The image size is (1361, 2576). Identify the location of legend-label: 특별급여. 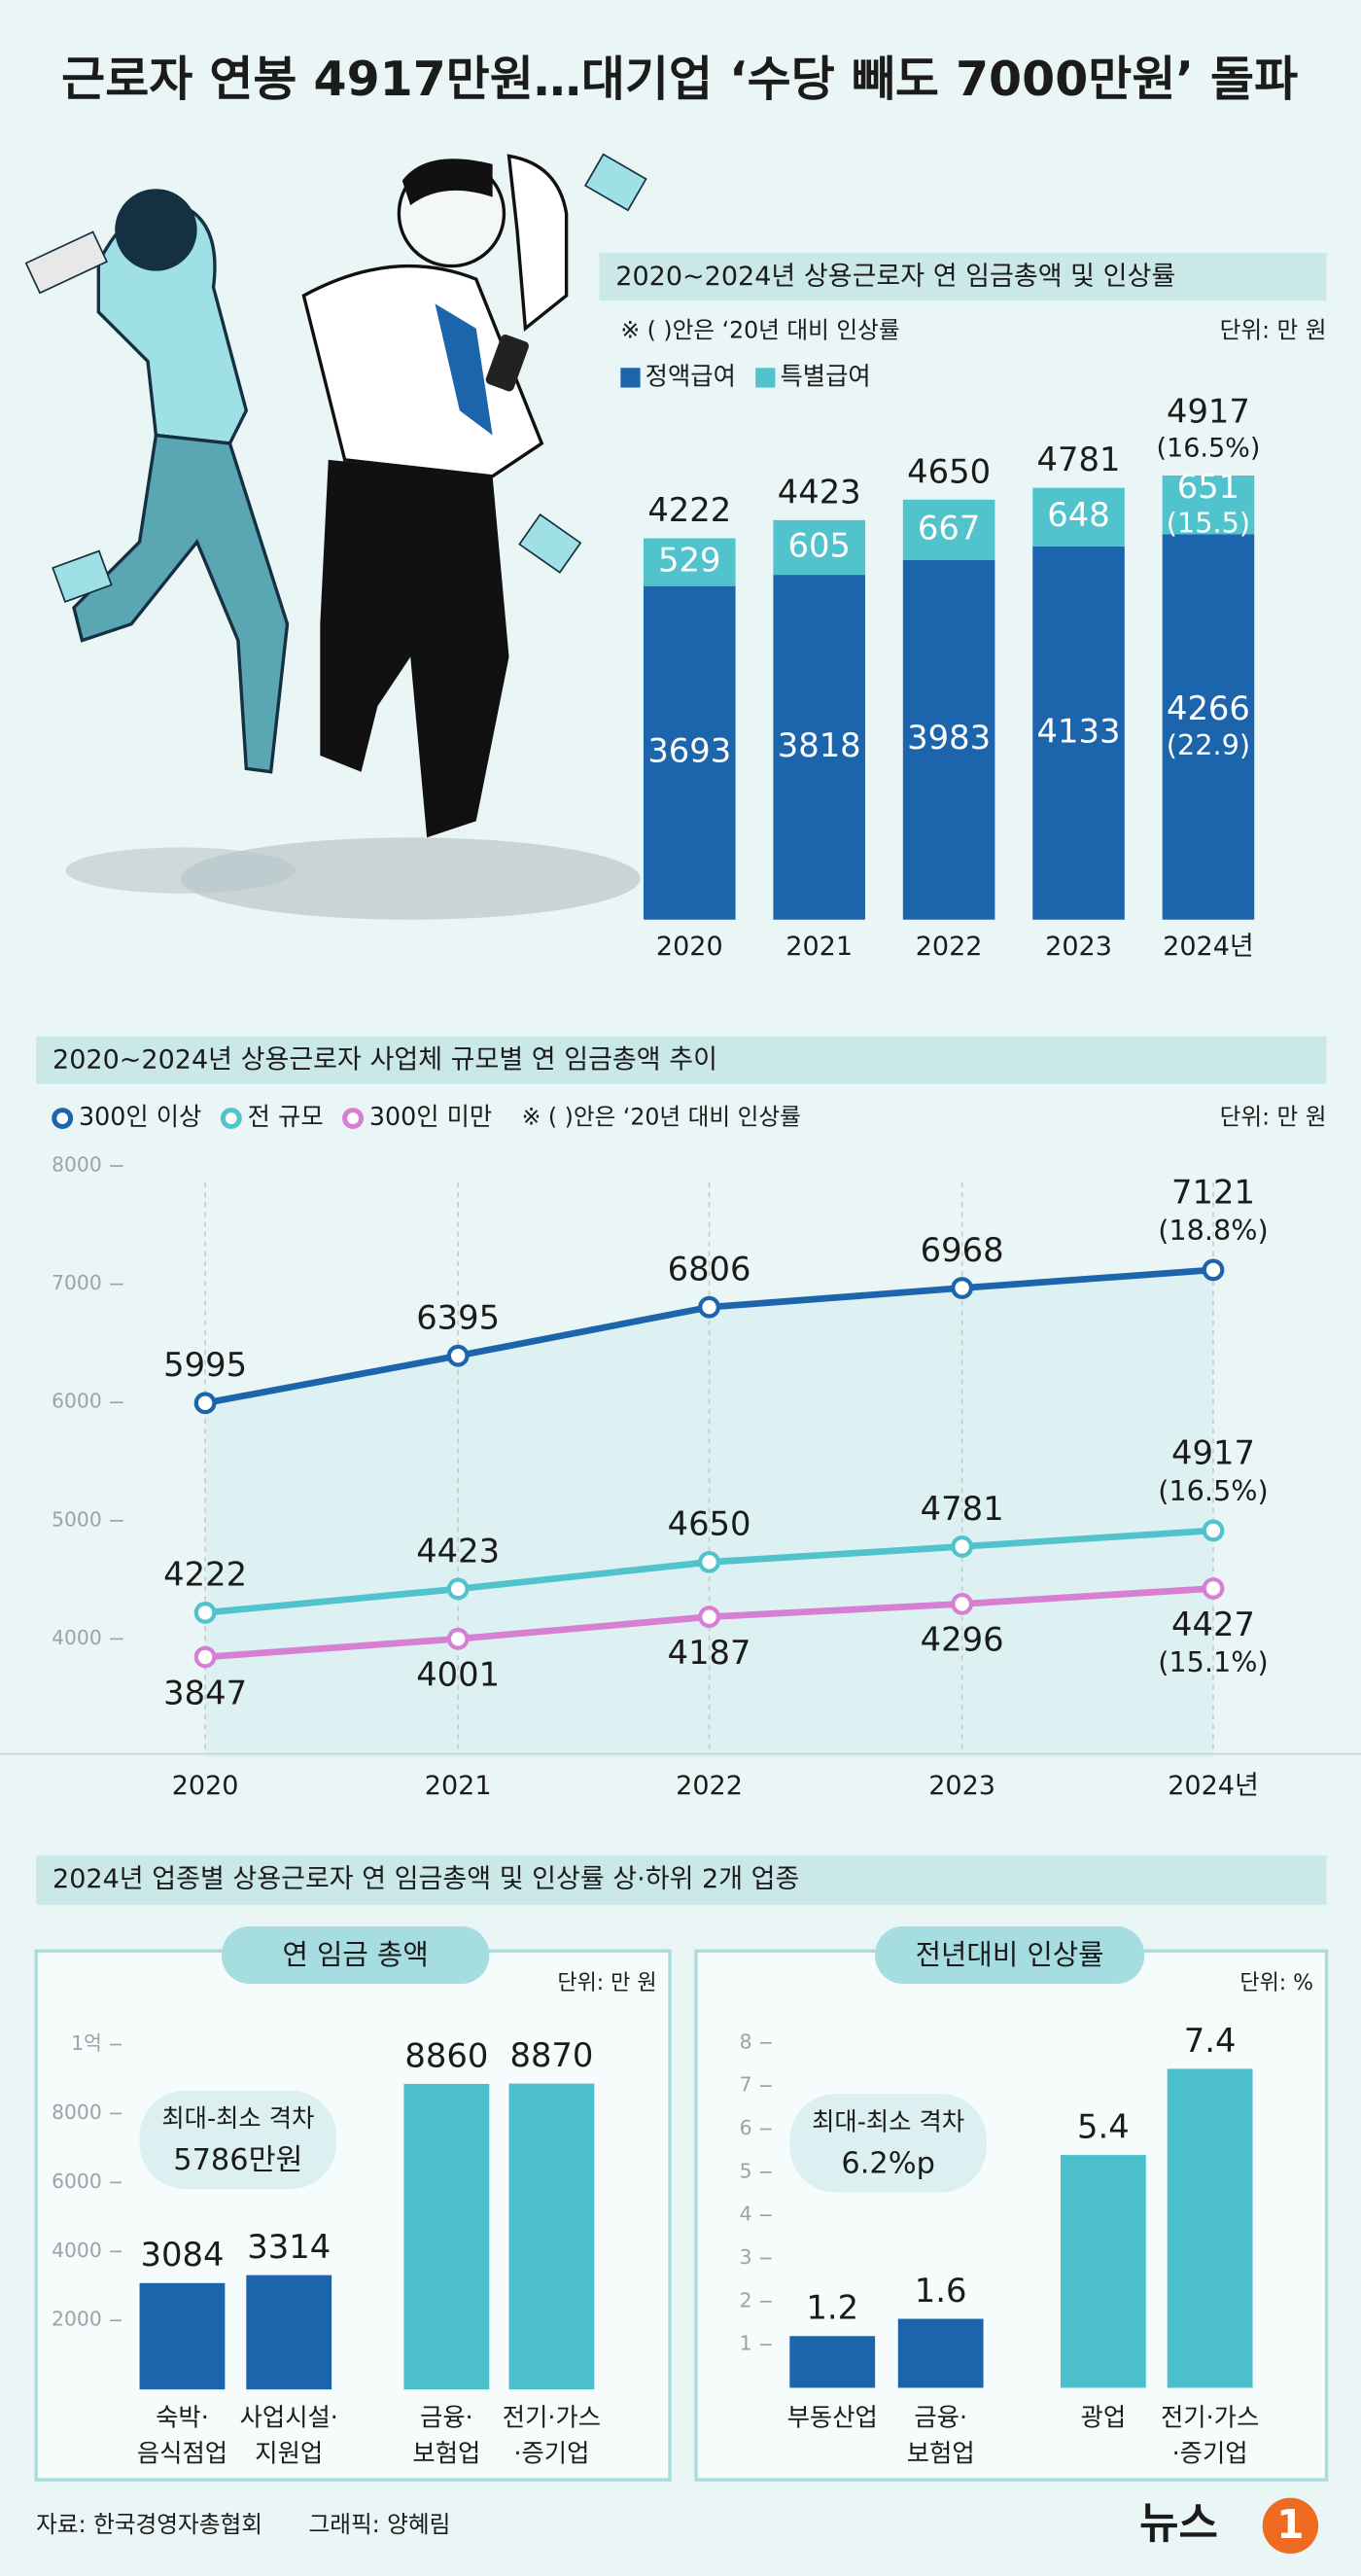
(826, 376).